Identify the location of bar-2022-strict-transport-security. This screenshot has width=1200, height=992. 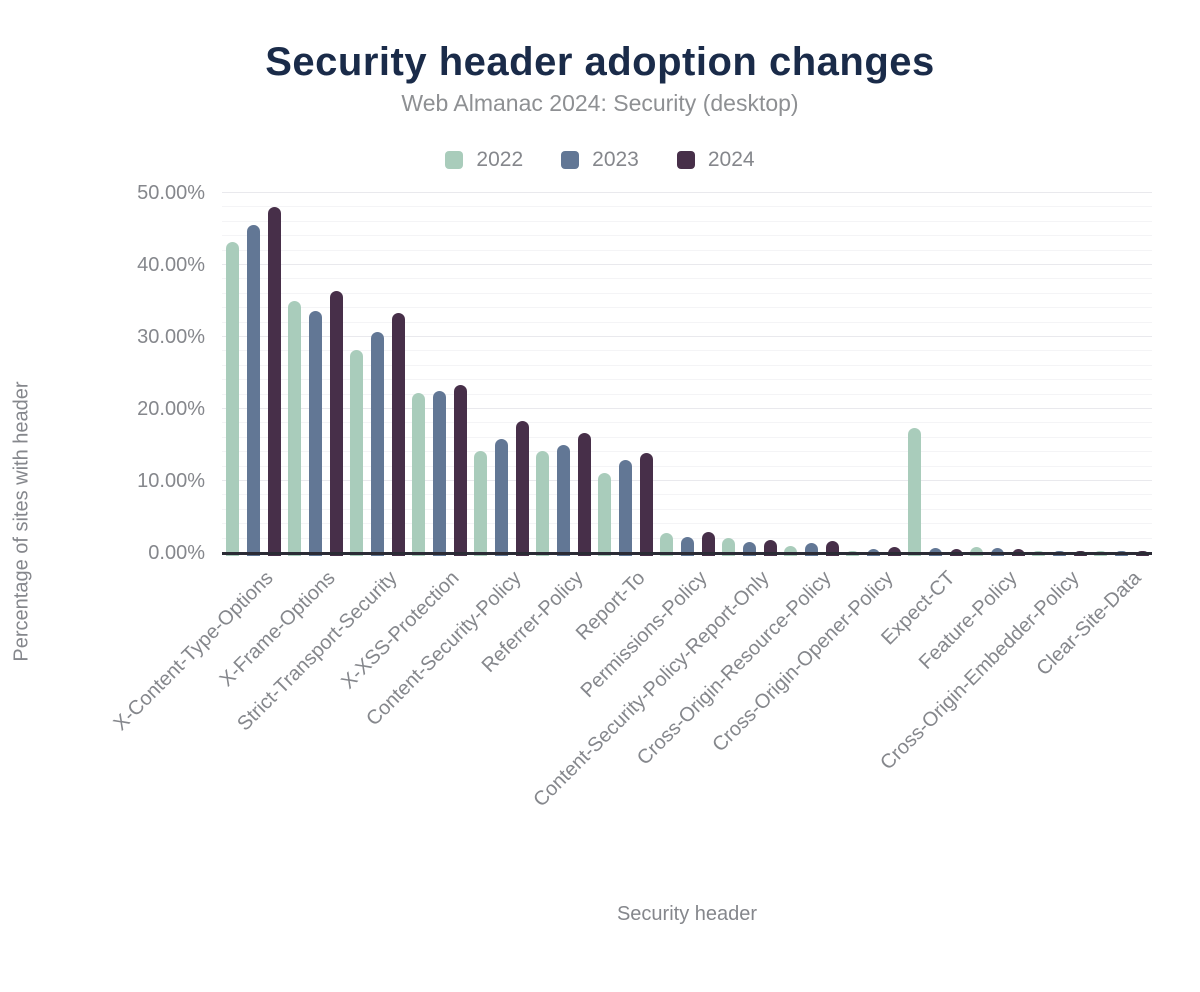
(356, 452).